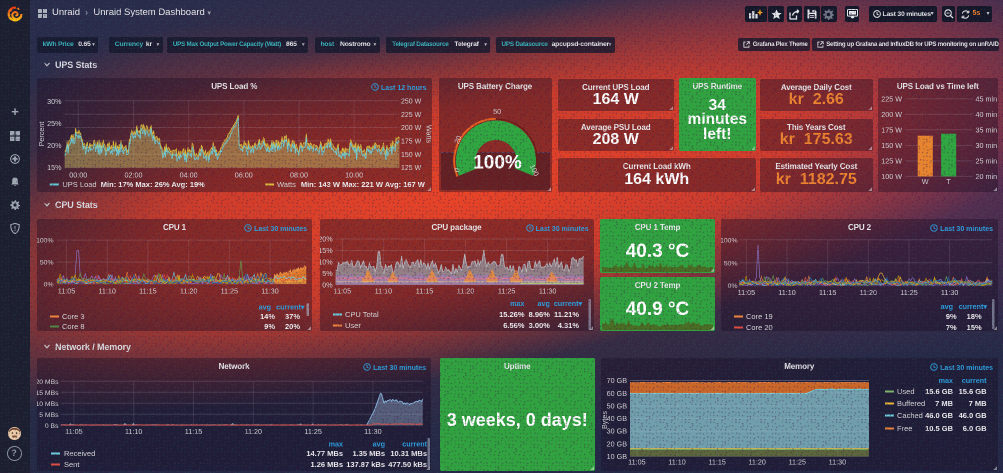 The width and height of the screenshot is (1003, 473). Describe the element at coordinates (327, 272) in the screenshot. I see `svg-text: 5%` at that location.